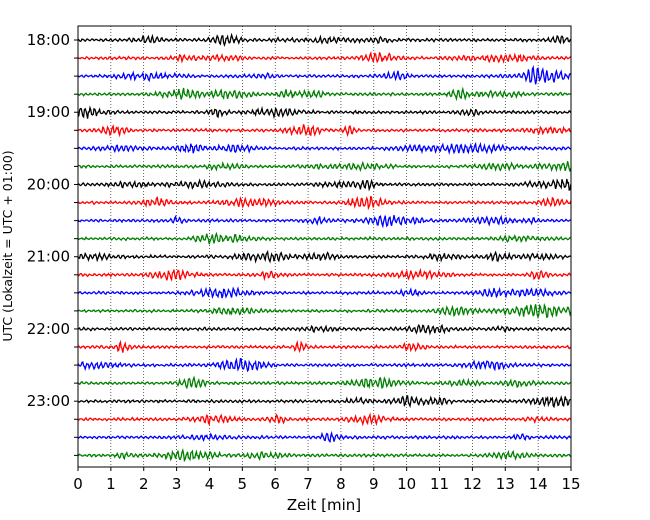 This screenshot has width=650, height=520. Describe the element at coordinates (144, 484) in the screenshot. I see `x-tick-label: 2` at that location.